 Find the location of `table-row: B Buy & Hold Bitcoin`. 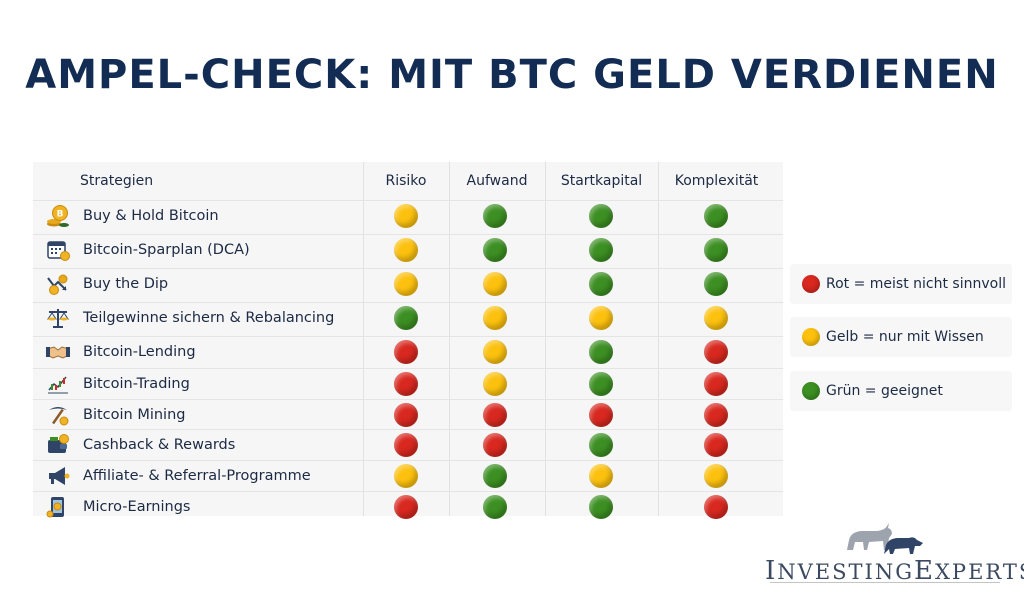

table-row: B Buy & Hold Bitcoin is located at coordinates (408, 215).